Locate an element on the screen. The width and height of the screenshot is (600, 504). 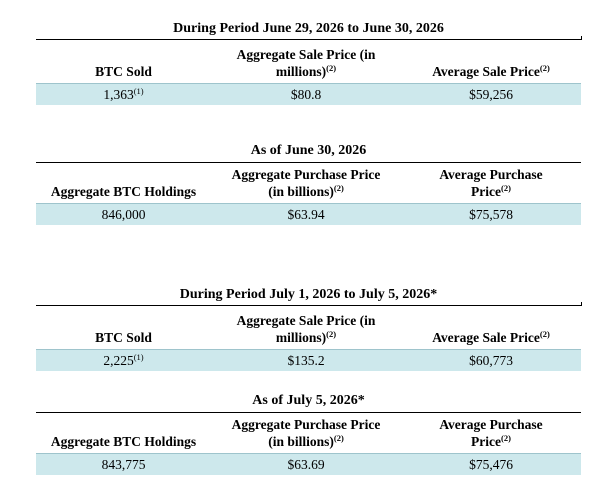
aggregate-btc-holdings-value: 843,775 is located at coordinates (123, 464).